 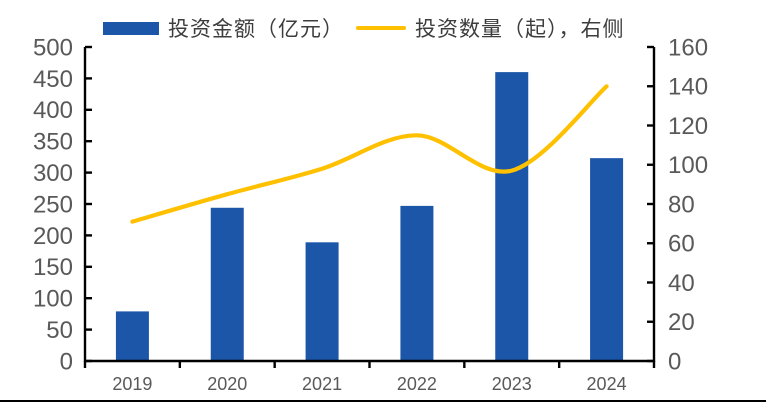 What do you see at coordinates (417, 384) in the screenshot?
I see `x-axis-year-label: 2022` at bounding box center [417, 384].